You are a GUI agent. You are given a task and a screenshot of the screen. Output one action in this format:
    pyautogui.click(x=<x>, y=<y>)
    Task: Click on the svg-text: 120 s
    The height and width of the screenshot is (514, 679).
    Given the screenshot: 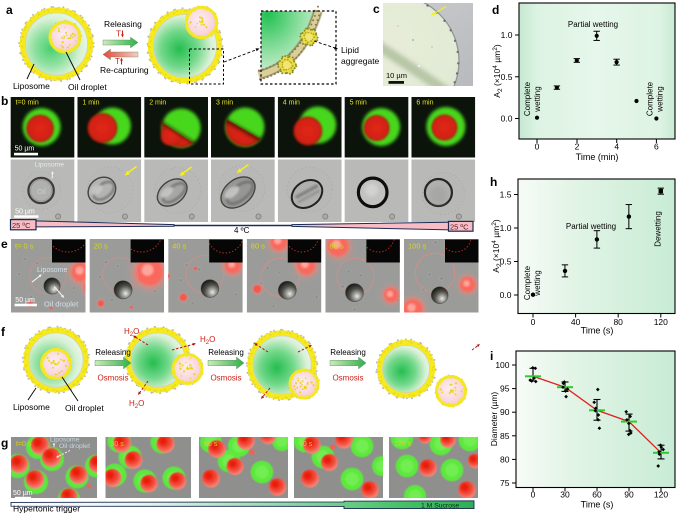 What is the action you would take?
    pyautogui.click(x=403, y=444)
    